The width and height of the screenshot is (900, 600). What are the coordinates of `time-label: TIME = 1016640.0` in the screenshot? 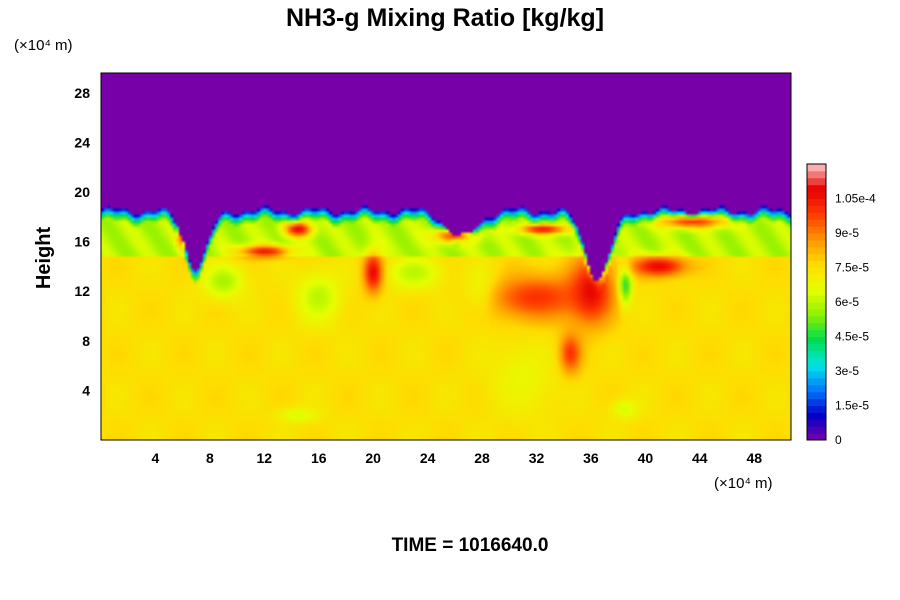 It's located at (470, 545).